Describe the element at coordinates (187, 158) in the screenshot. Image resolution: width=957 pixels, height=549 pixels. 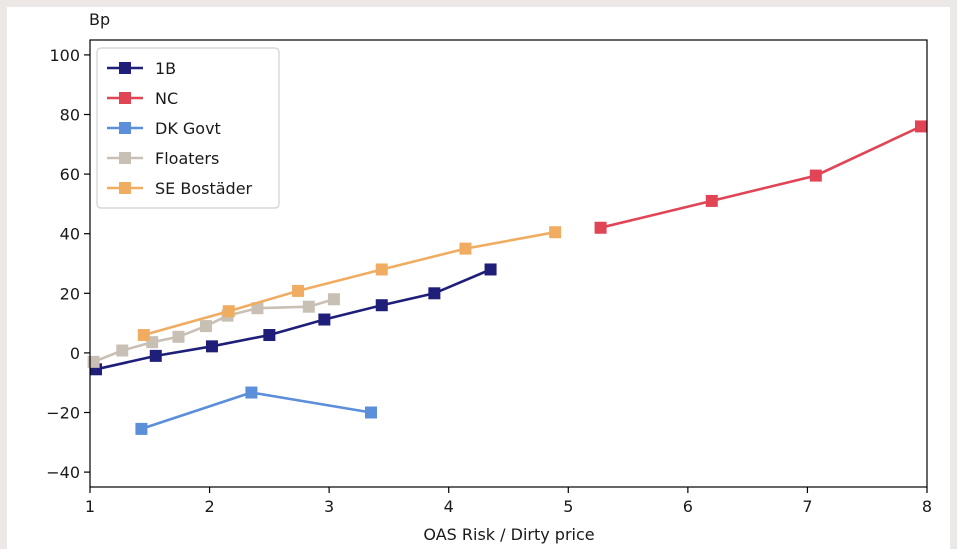
I see `legend-label: Floaters` at that location.